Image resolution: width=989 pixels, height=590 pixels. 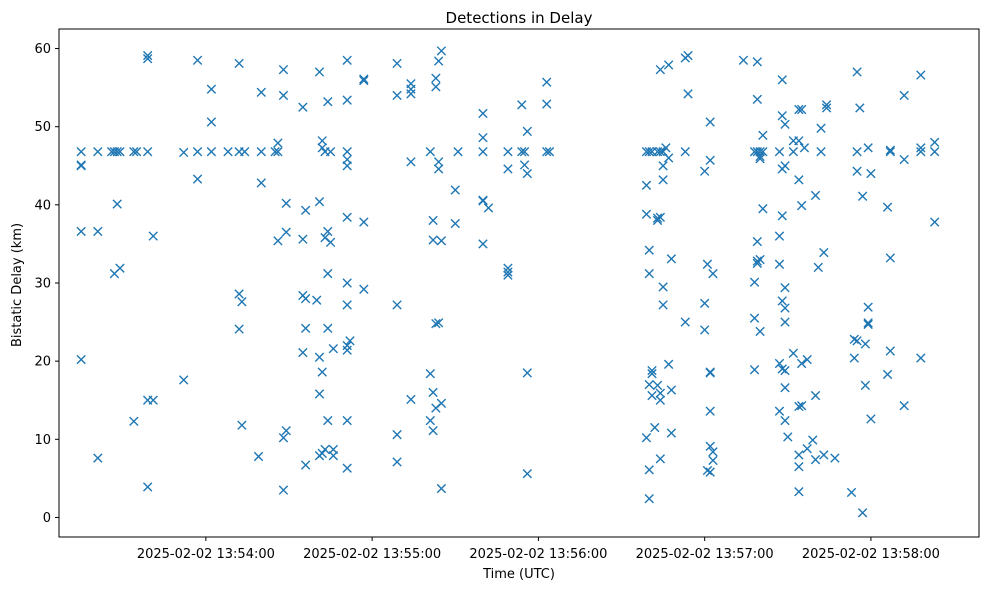 What do you see at coordinates (372, 554) in the screenshot?
I see `x-tick-label: 2025-02-02 13:55:00` at bounding box center [372, 554].